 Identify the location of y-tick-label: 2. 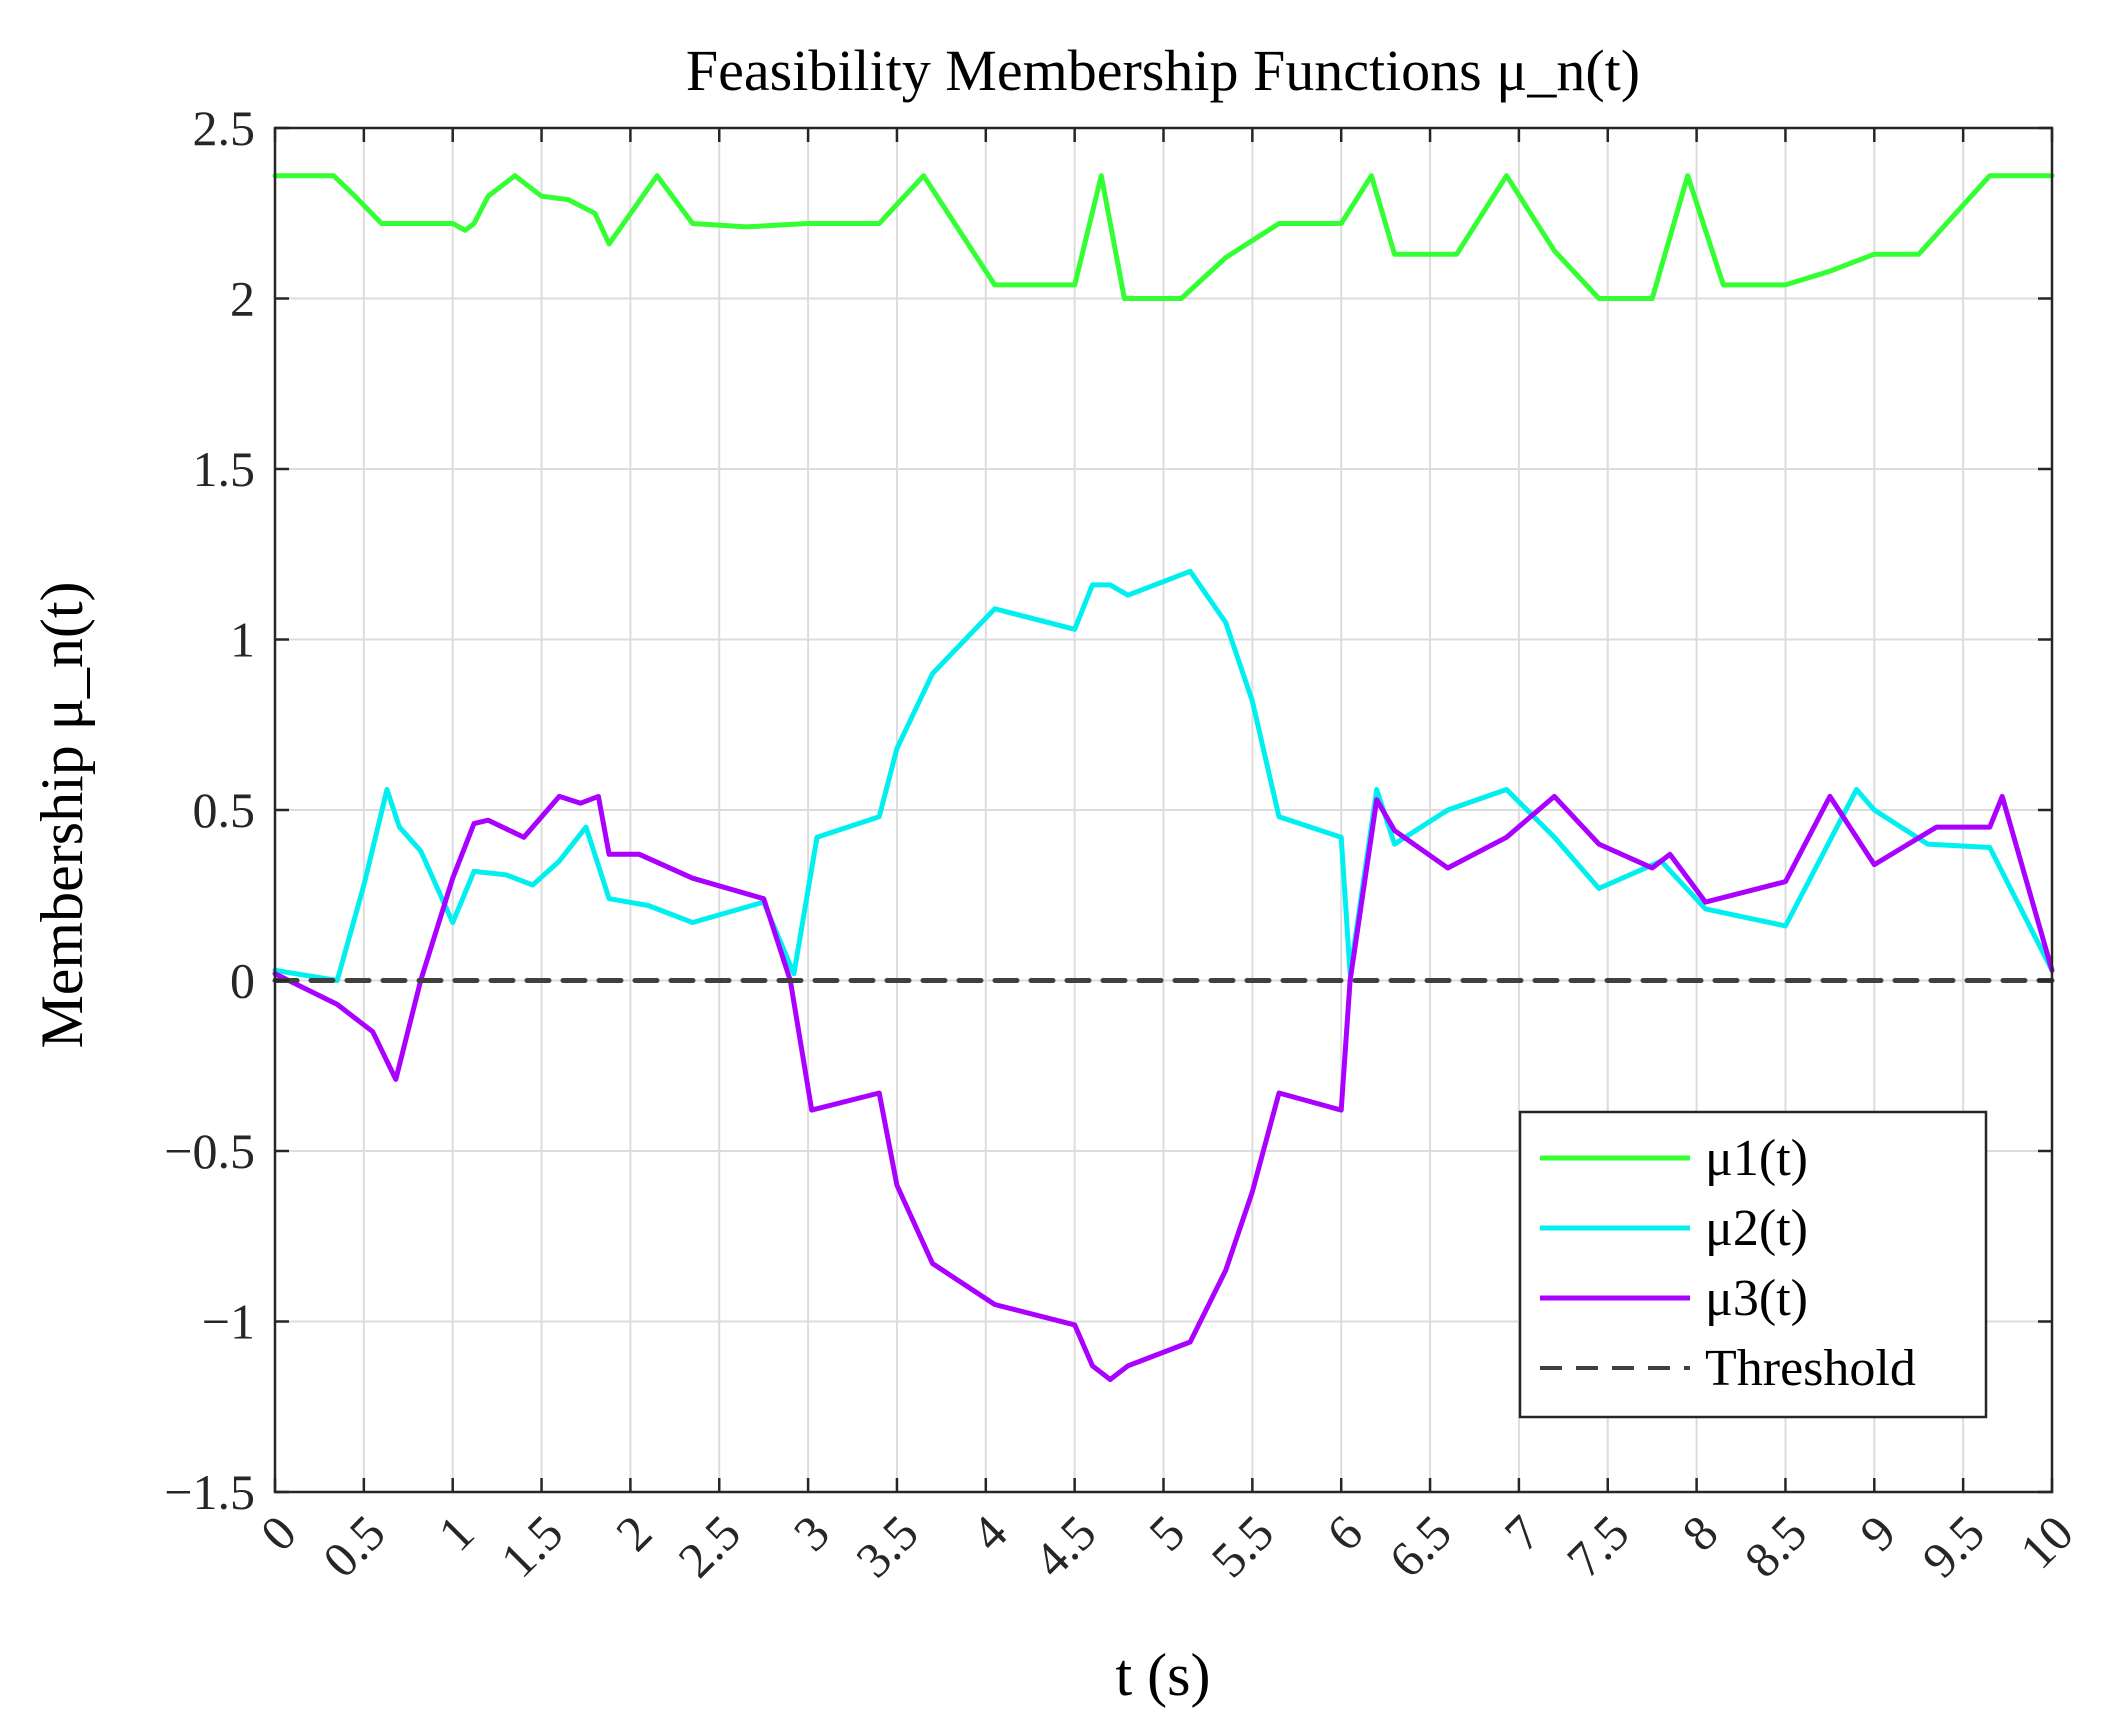
(242, 299).